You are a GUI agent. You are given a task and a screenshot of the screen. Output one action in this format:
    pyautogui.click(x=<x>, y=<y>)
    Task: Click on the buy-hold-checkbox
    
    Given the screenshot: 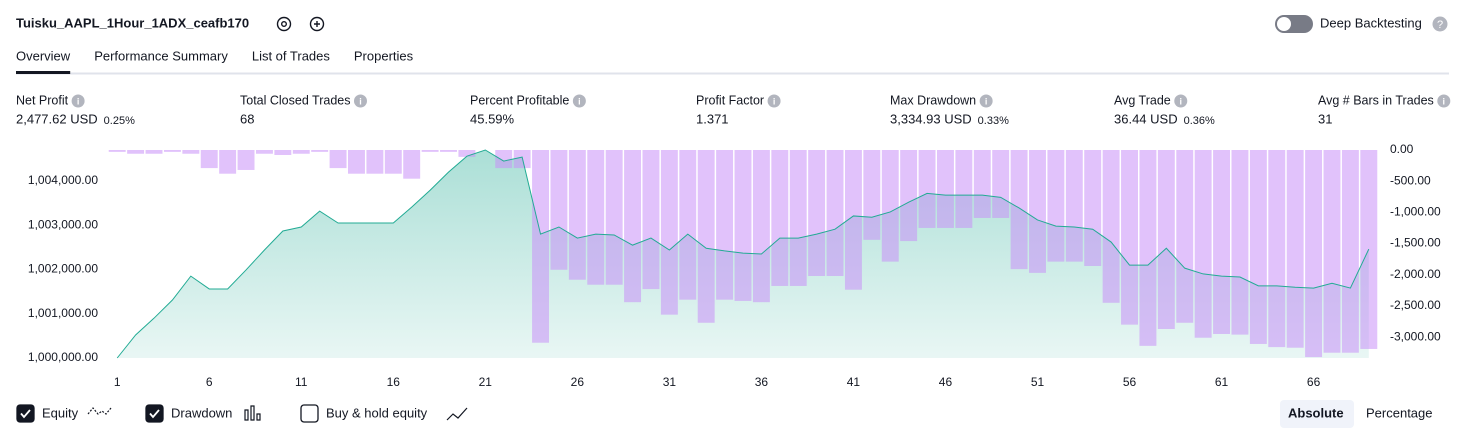 What is the action you would take?
    pyautogui.click(x=309, y=413)
    